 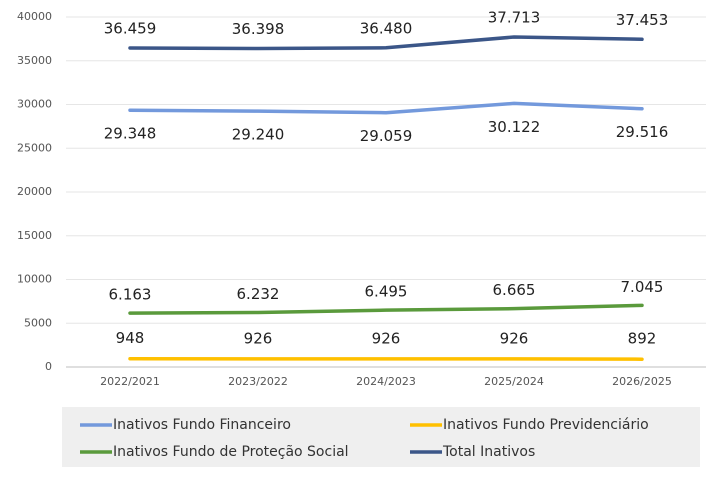 I want to click on data-label: 37.713, so click(x=514, y=18).